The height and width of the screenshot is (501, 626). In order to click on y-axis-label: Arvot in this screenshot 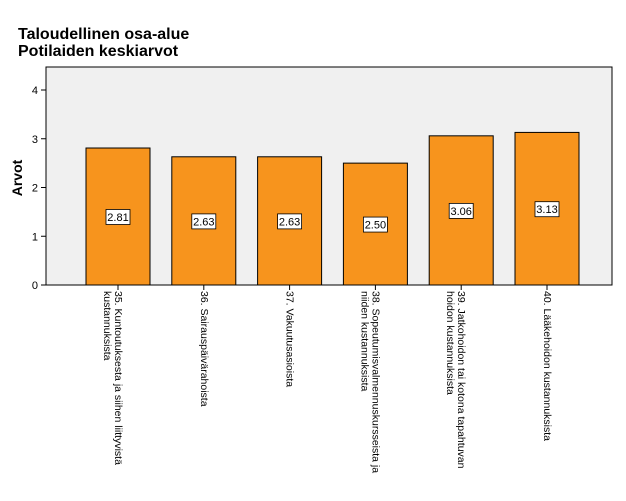, I will do `click(17, 177)`.